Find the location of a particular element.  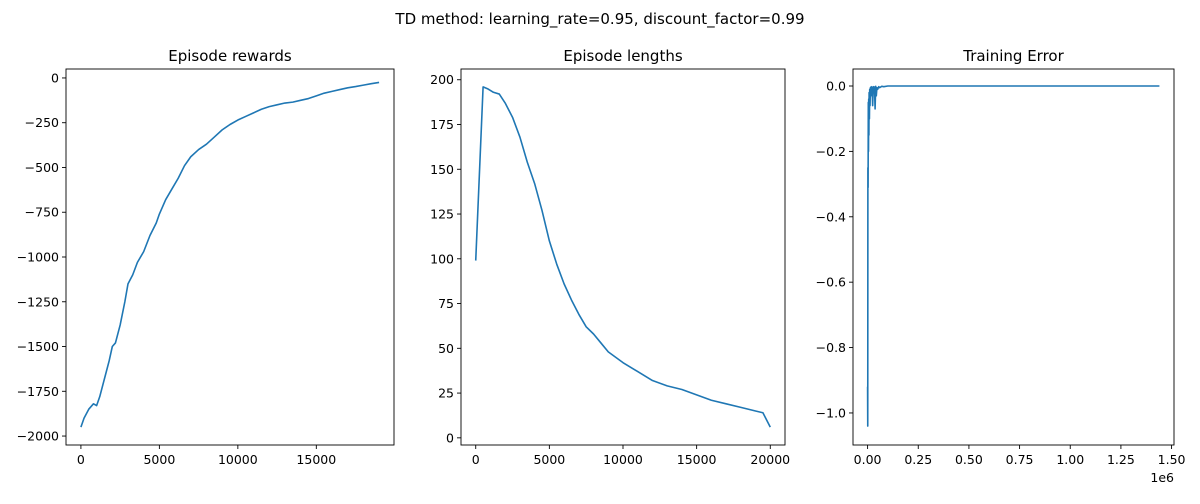

x-tick-label: 0.00 is located at coordinates (868, 459).